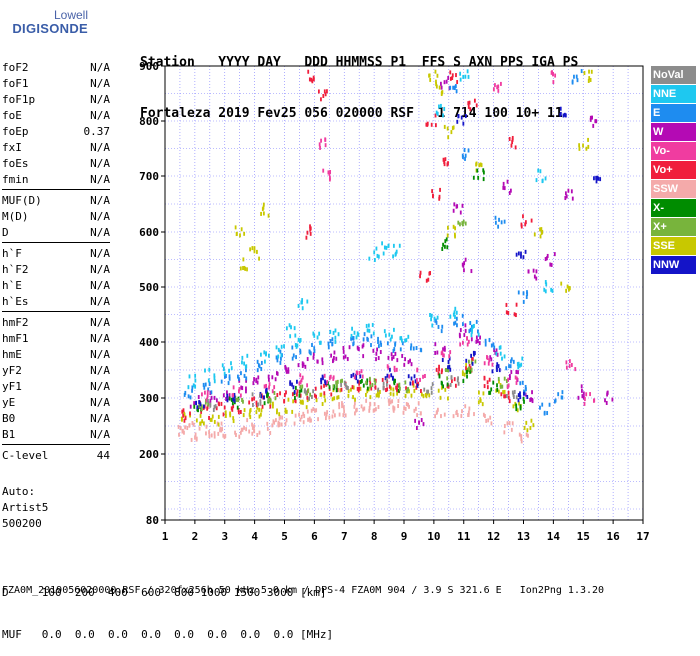 The image size is (700, 656). What do you see at coordinates (12, 370) in the screenshot?
I see `param-name: yF2` at bounding box center [12, 370].